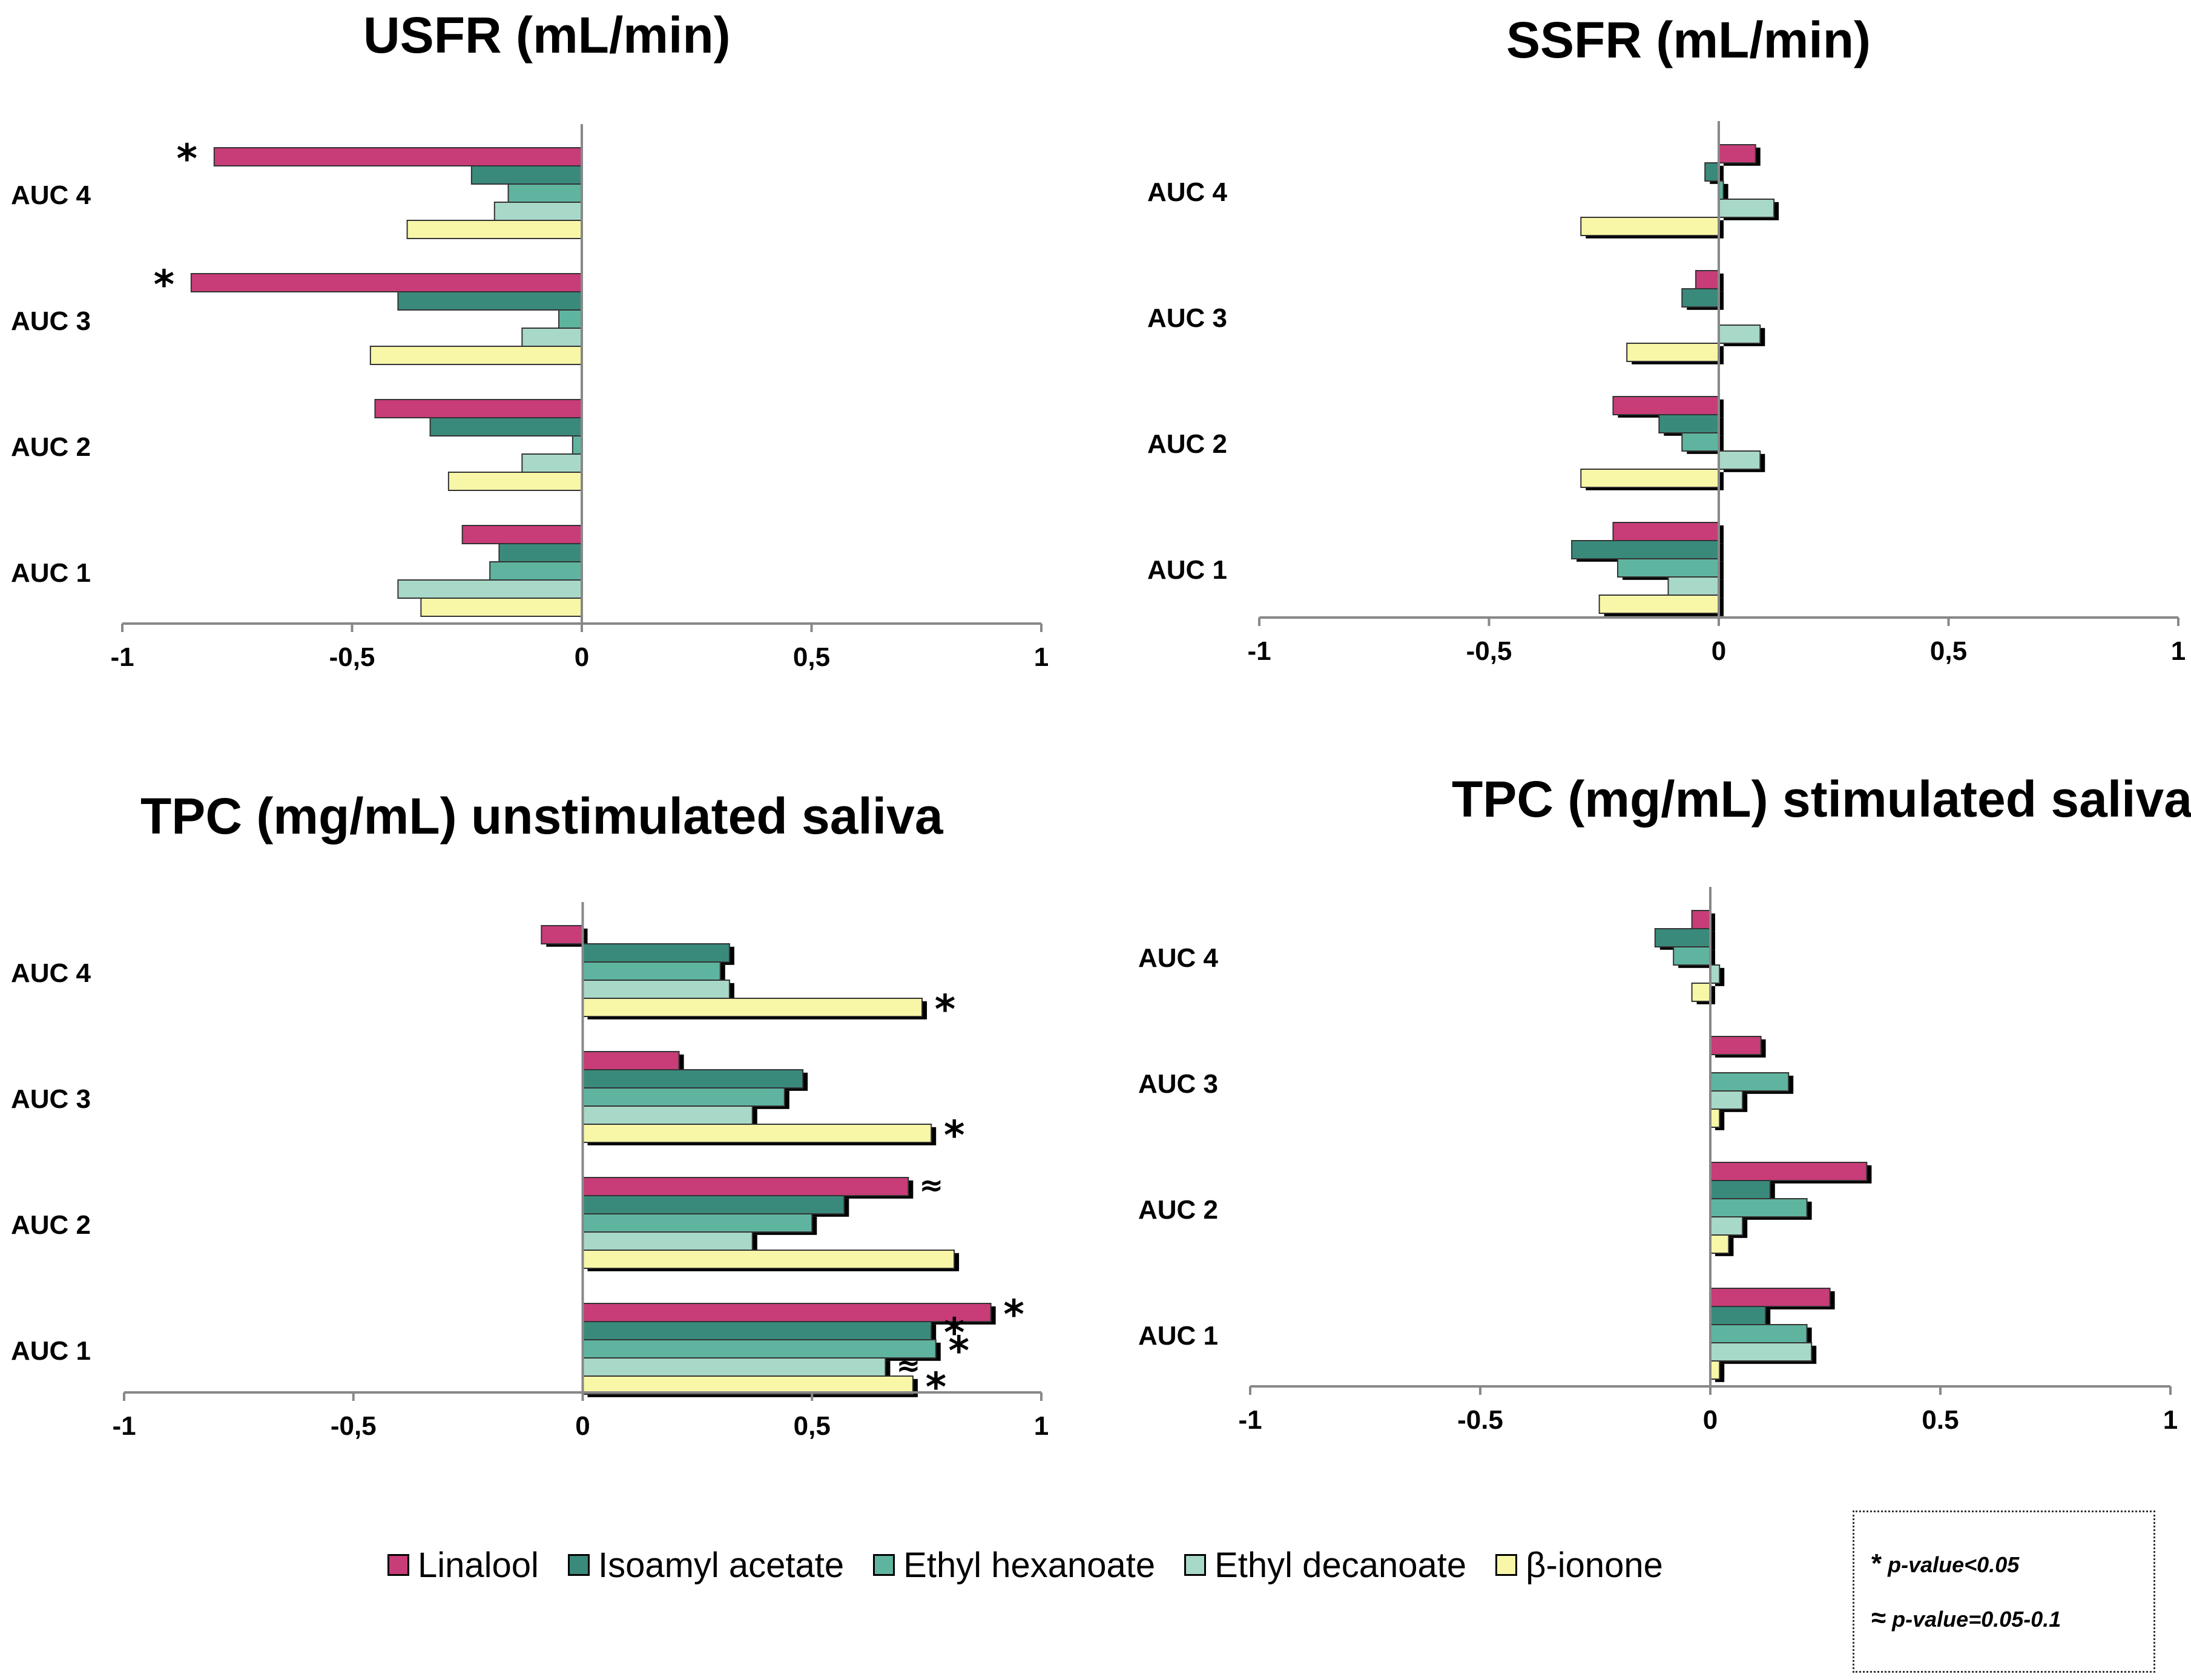 The image size is (2191, 1680). What do you see at coordinates (931, 1185) in the screenshot?
I see `significance-mark: ≈` at bounding box center [931, 1185].